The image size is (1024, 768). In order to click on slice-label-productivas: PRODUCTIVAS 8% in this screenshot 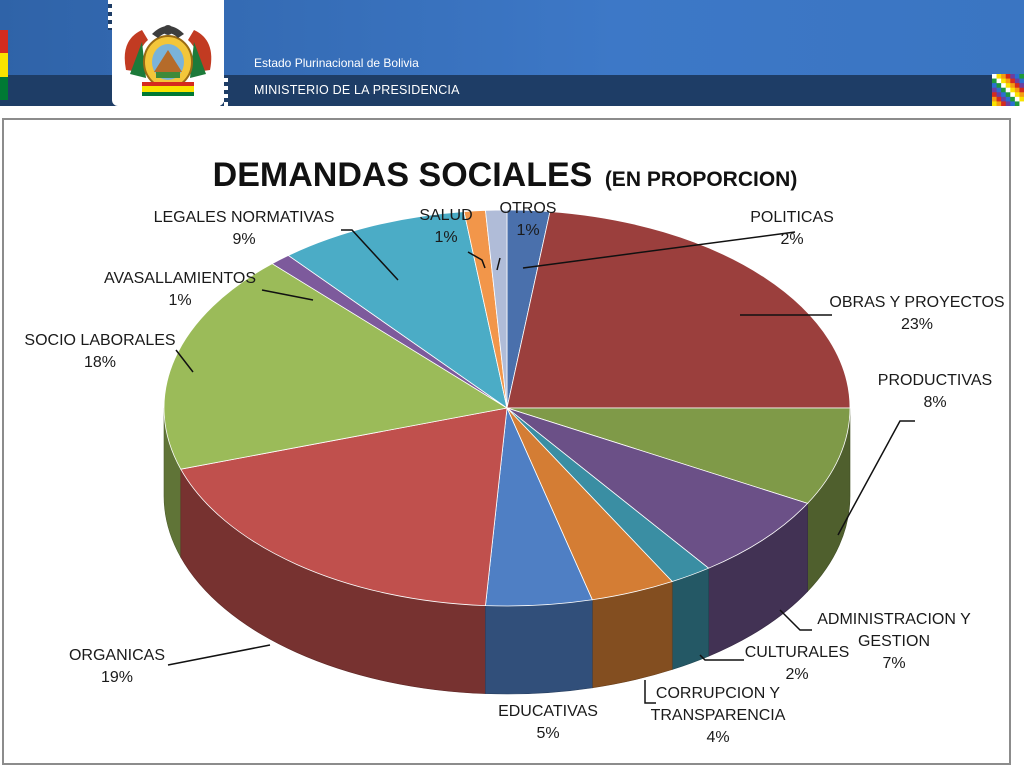, I will do `click(935, 391)`.